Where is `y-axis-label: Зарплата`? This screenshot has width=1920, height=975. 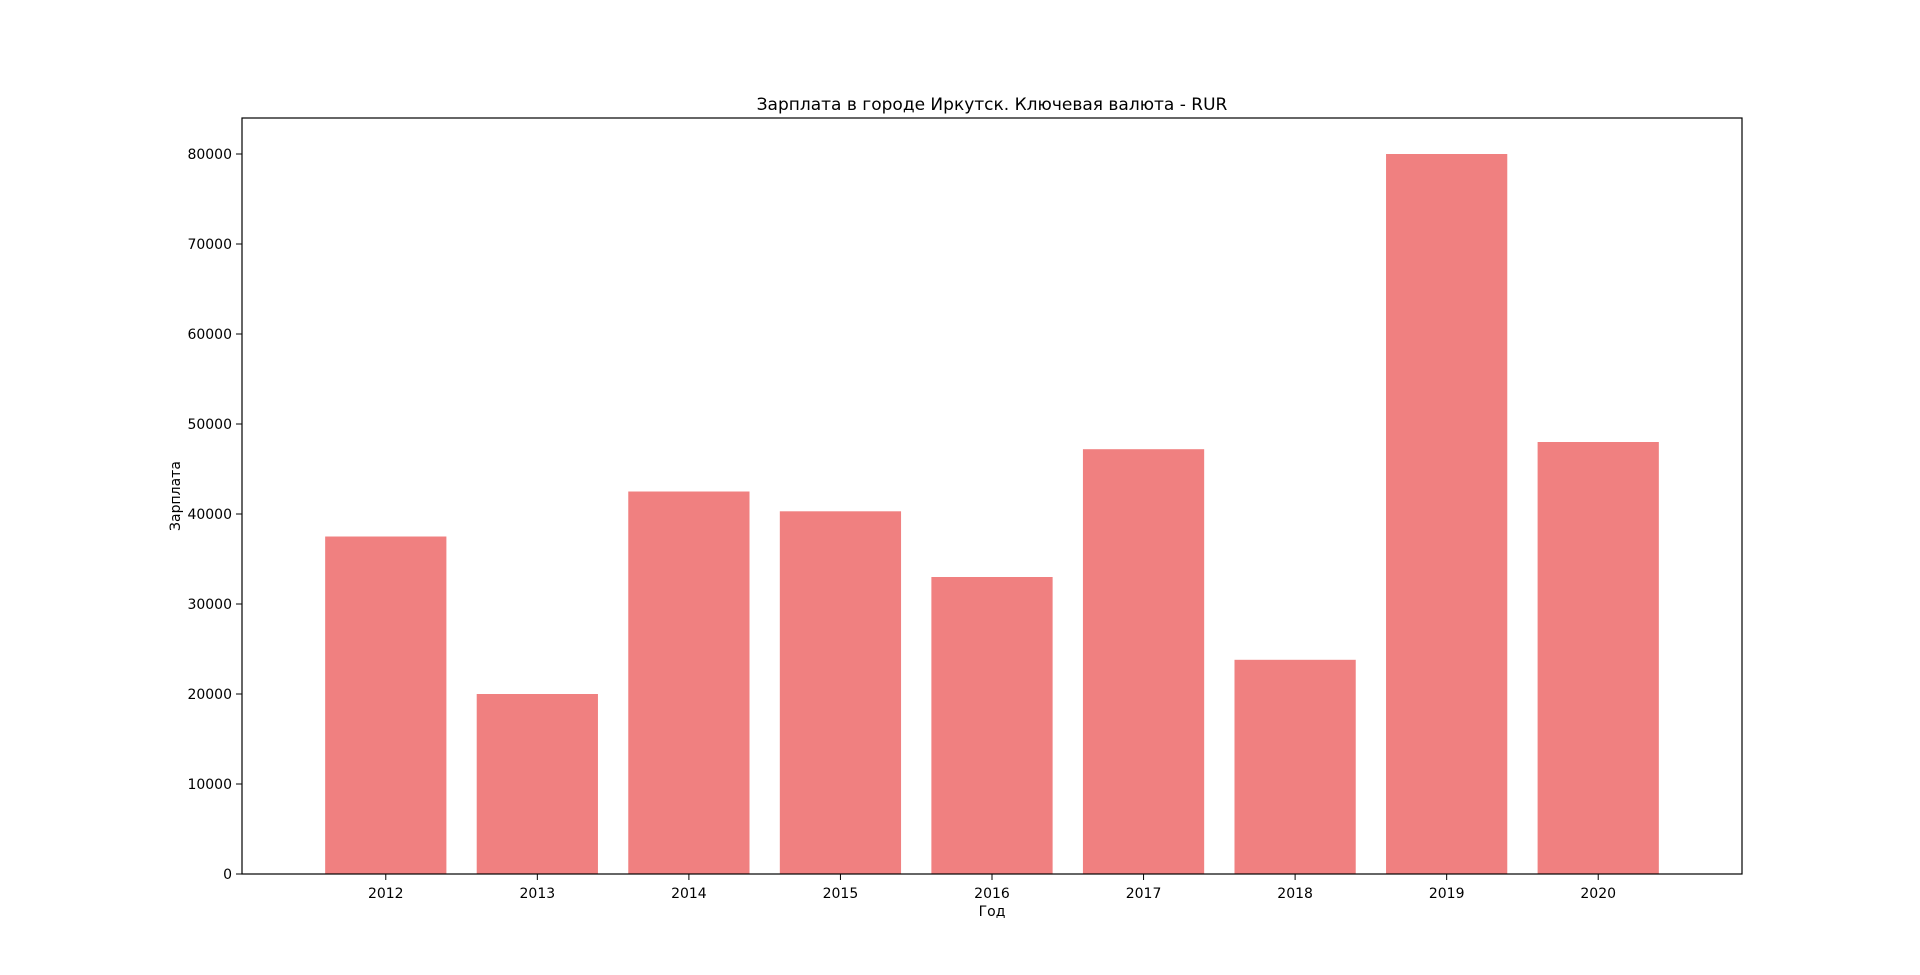 y-axis-label: Зарплата is located at coordinates (176, 496).